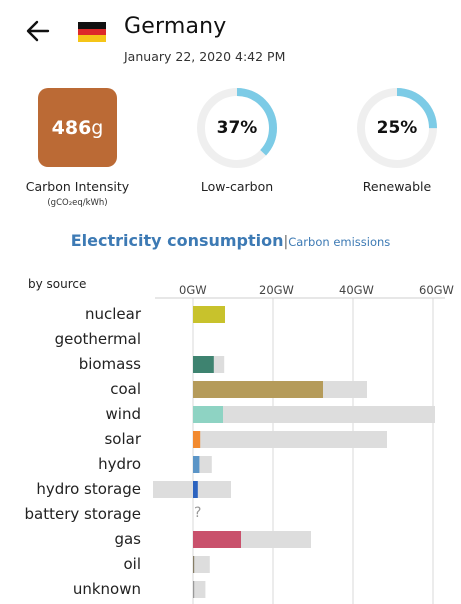  I want to click on renewable-value: 25%, so click(397, 128).